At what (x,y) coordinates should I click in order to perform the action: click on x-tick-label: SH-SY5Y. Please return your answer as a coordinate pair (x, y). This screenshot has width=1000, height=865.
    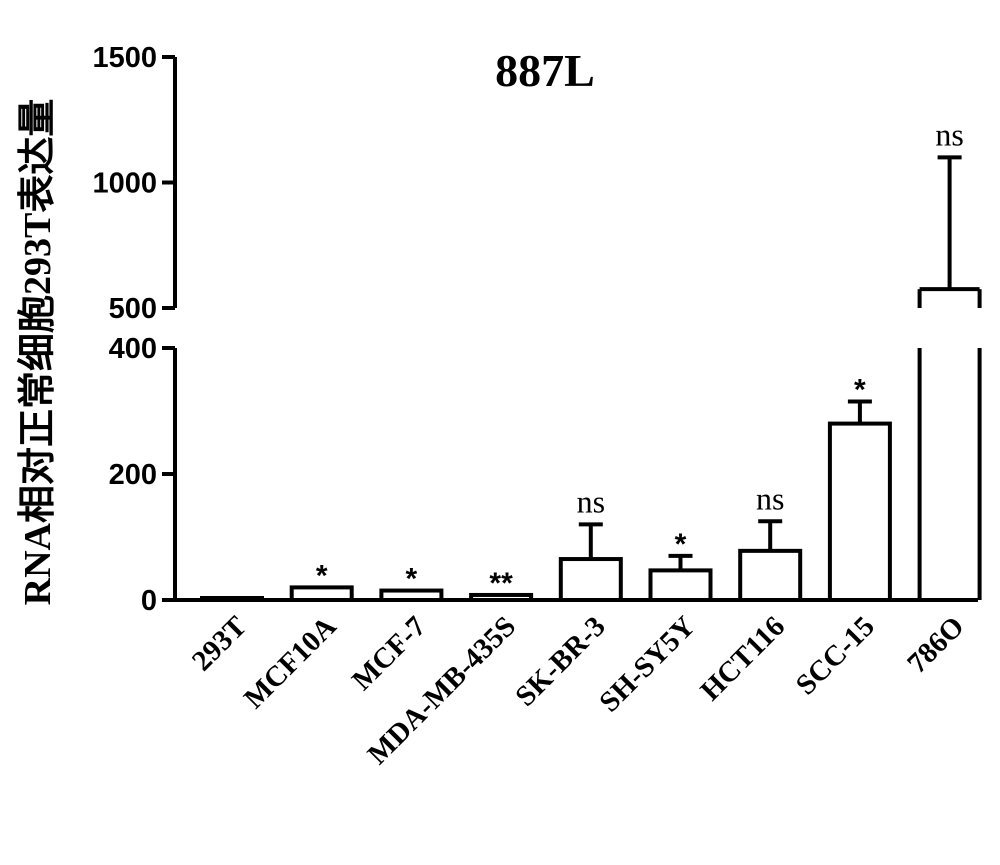
    Looking at the image, I should click on (647, 664).